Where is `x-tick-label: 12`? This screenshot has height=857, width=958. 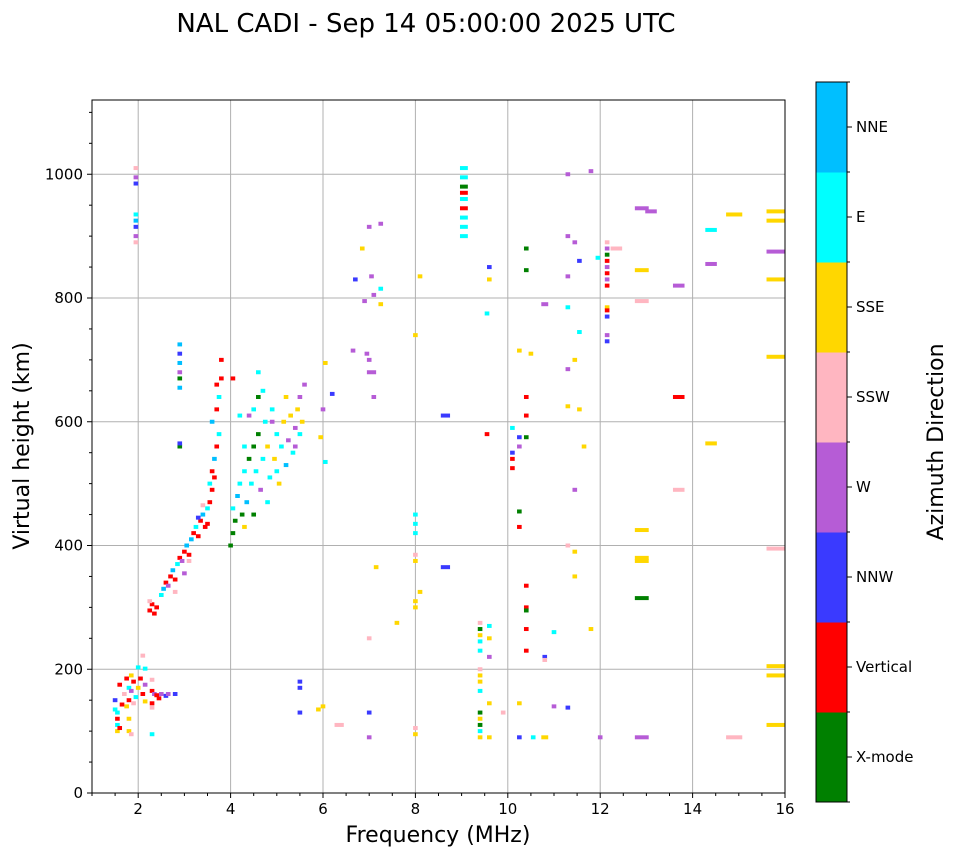 x-tick-label: 12 is located at coordinates (600, 809).